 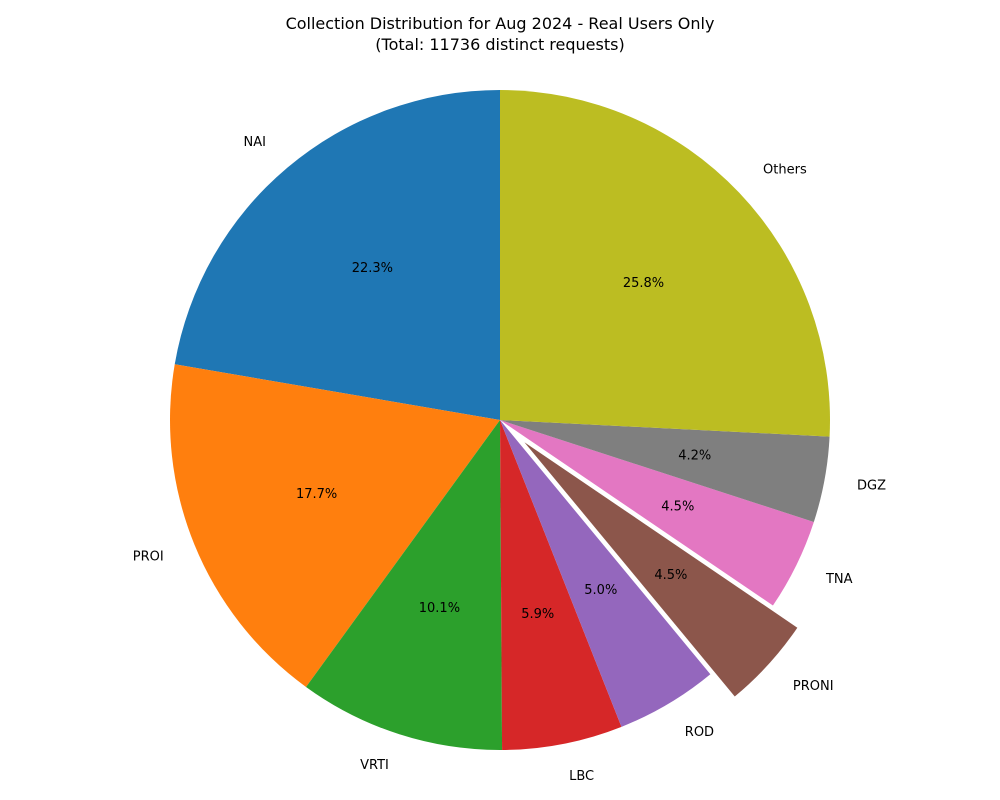 I want to click on pie-slice-rod, so click(x=605, y=573).